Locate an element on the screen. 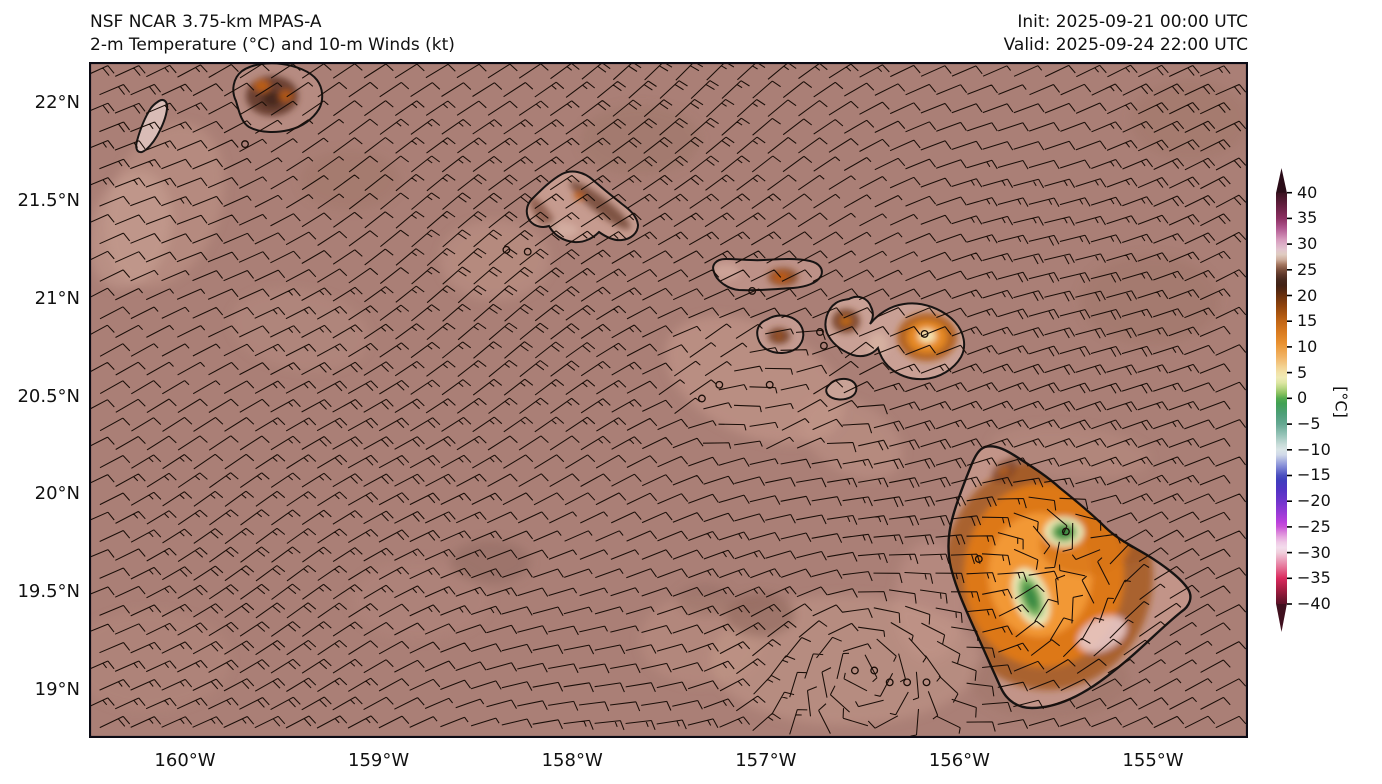 The image size is (1382, 784). x-axis-tick-label: 158°W is located at coordinates (572, 760).